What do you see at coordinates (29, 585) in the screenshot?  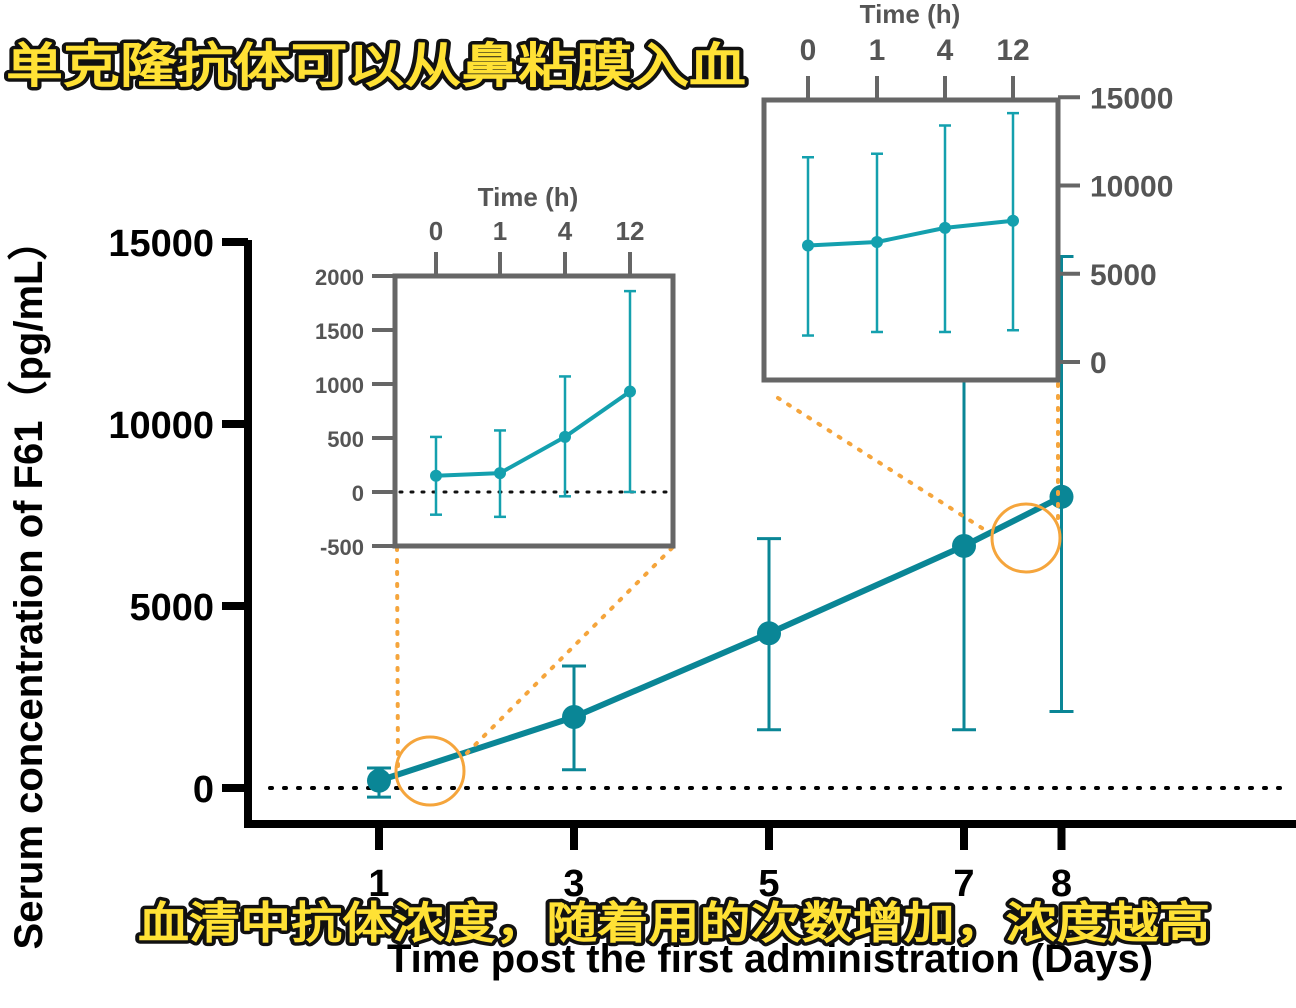 I see `main-y-axis-title: Serum concentration of F61（pg/mL）` at bounding box center [29, 585].